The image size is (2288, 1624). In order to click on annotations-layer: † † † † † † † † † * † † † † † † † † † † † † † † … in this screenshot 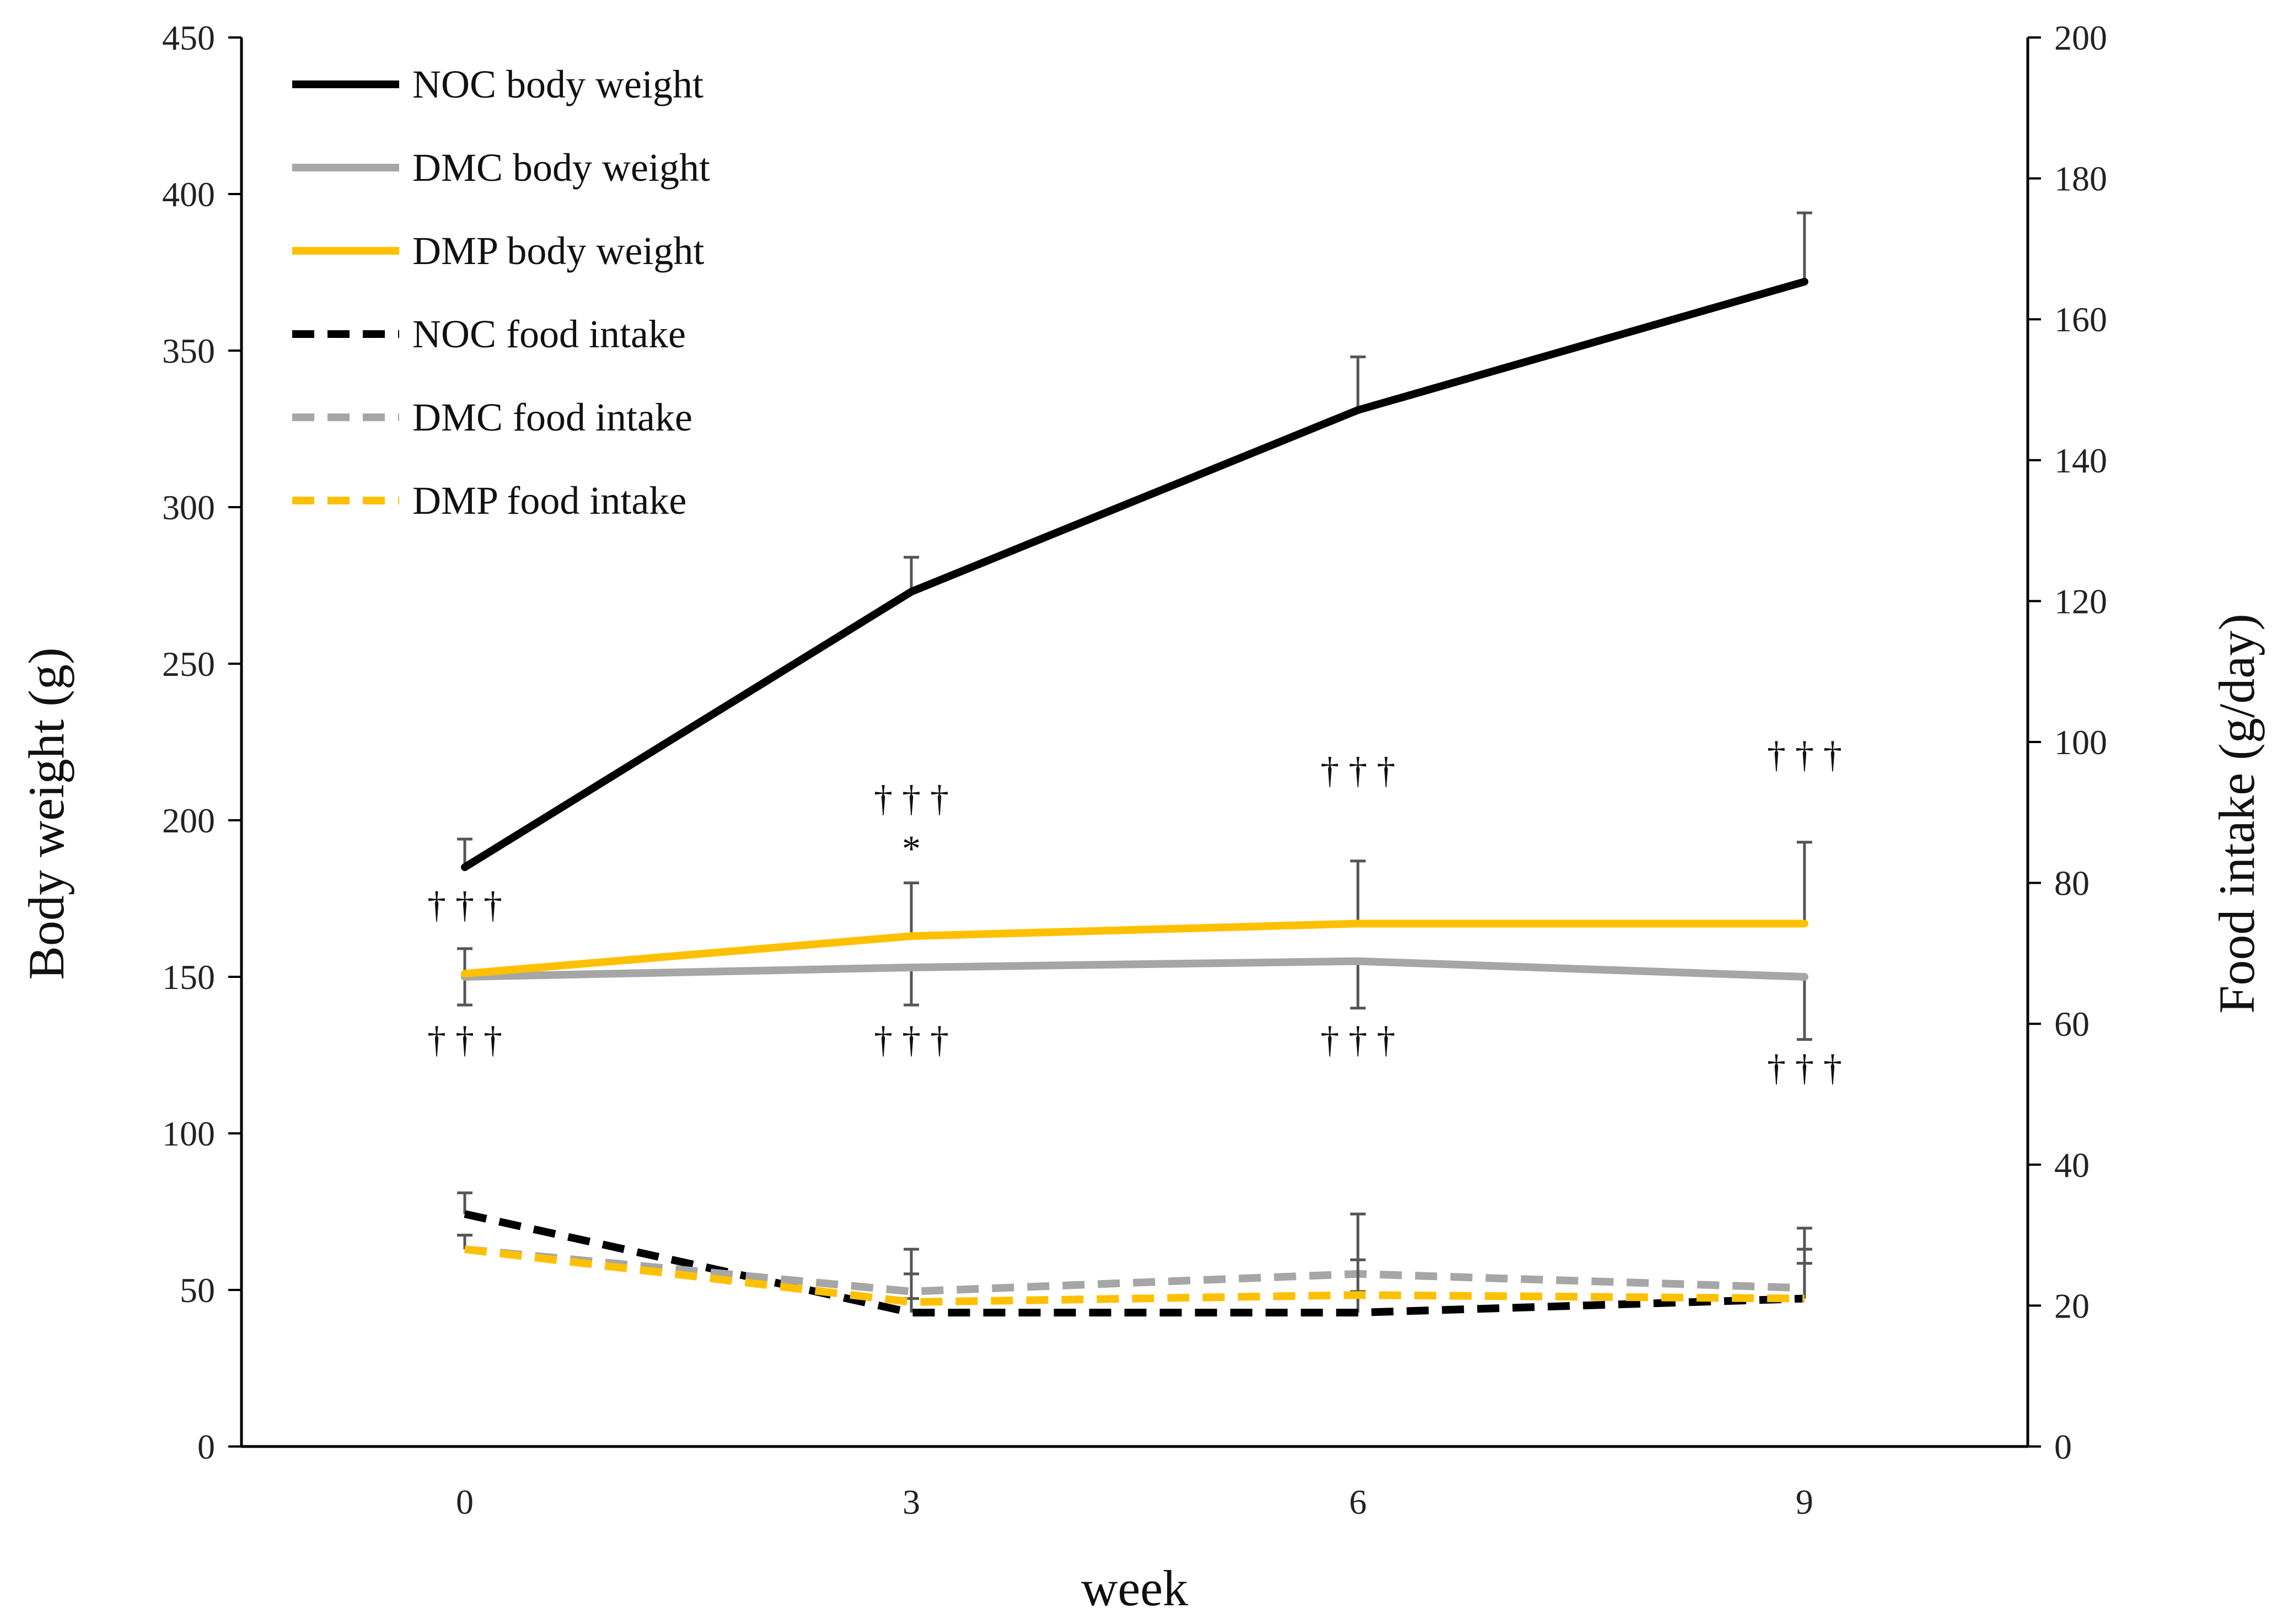, I will do `click(1134, 911)`.